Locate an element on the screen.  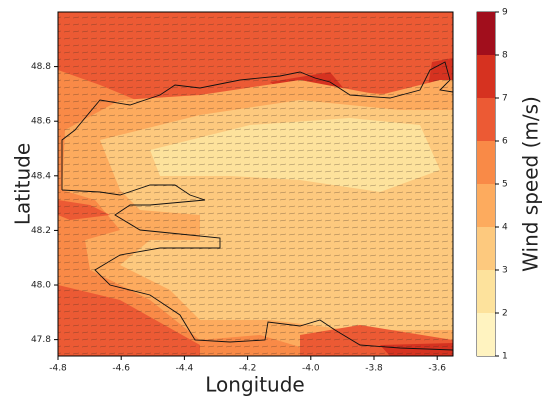
y-tick-label: 48.4 is located at coordinates (41, 176).